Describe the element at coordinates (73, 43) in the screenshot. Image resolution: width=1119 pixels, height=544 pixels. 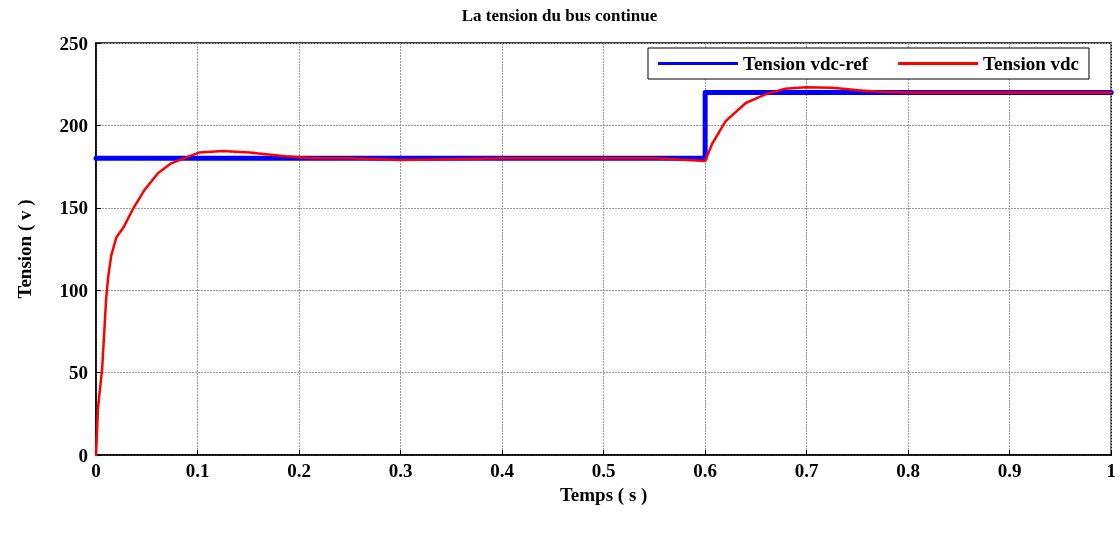
I see `y-tick-label: 250` at that location.